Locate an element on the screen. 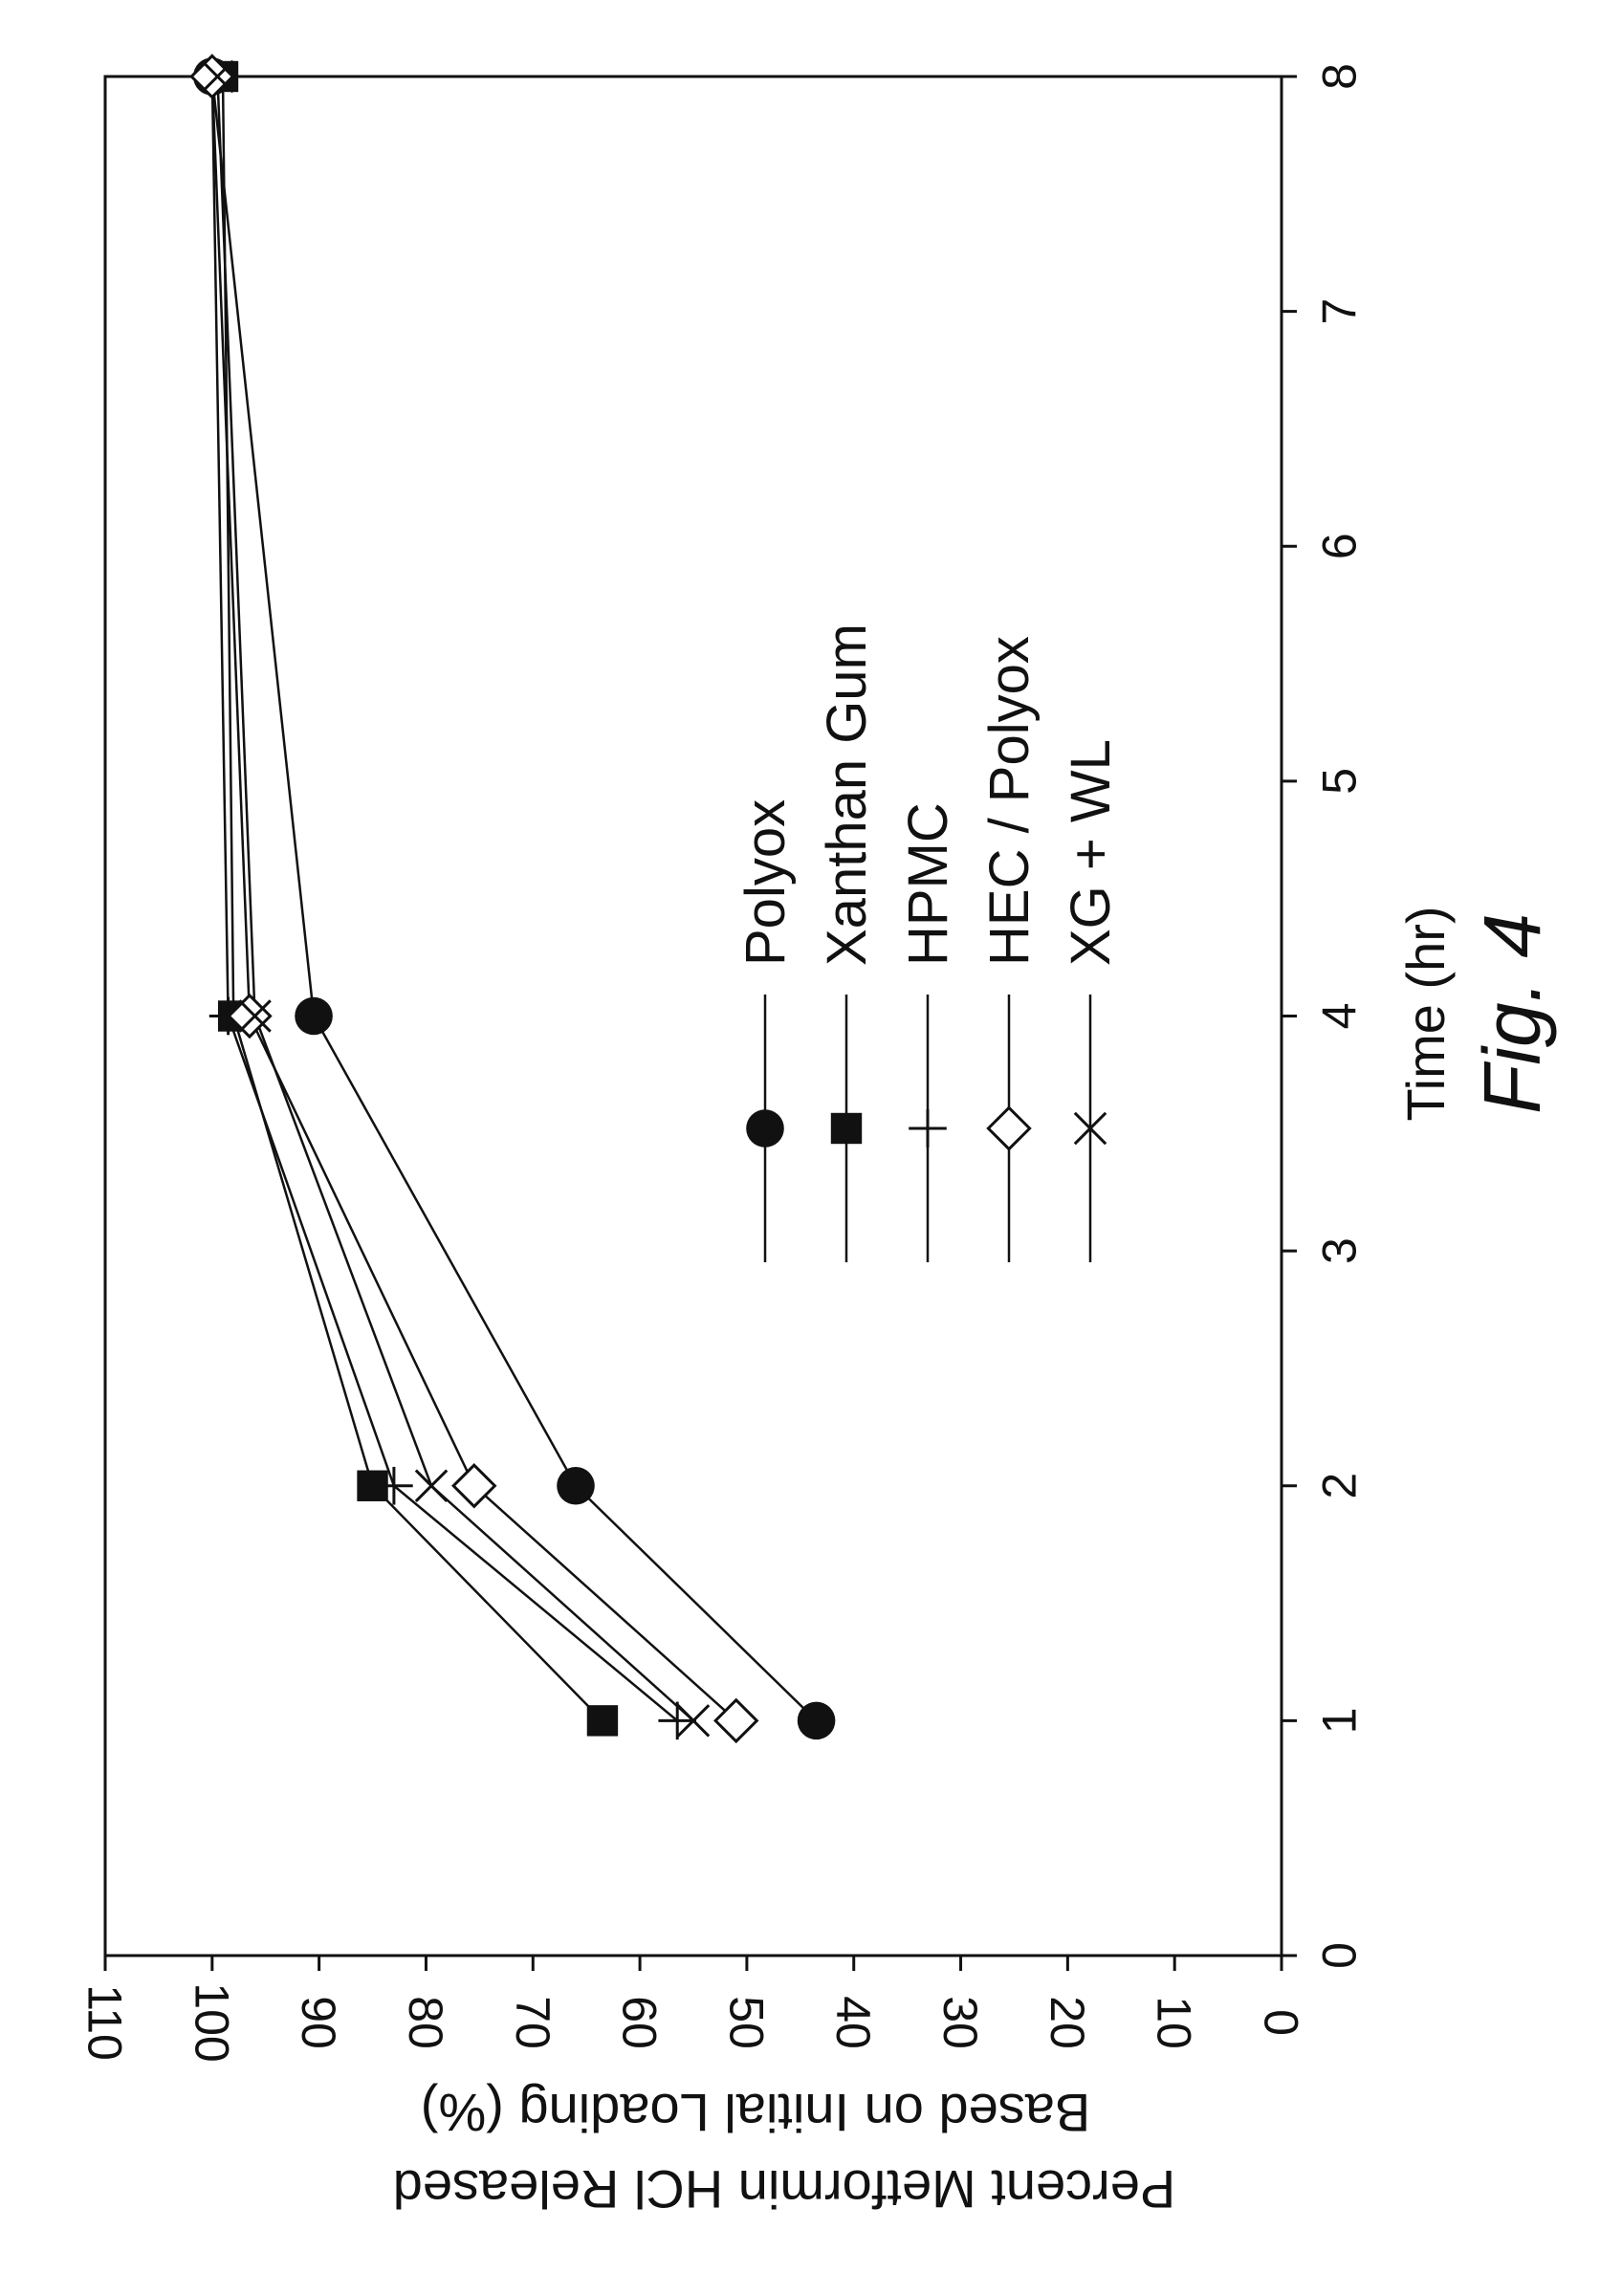  y-axis-title-line1: Percent Metformin HCl Released is located at coordinates (784, 2189).